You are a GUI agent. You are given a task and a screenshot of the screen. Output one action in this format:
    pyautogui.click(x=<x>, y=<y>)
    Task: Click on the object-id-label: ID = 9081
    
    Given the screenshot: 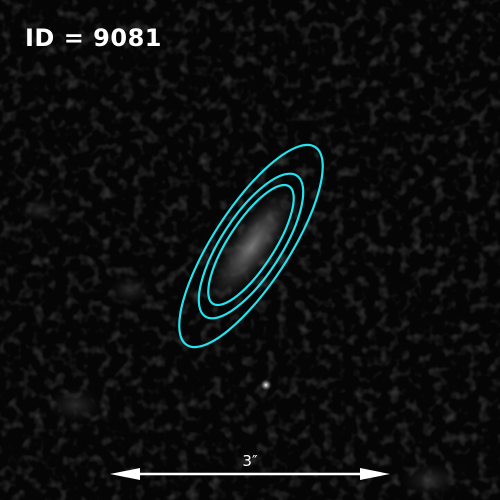 What is the action you would take?
    pyautogui.click(x=93, y=38)
    